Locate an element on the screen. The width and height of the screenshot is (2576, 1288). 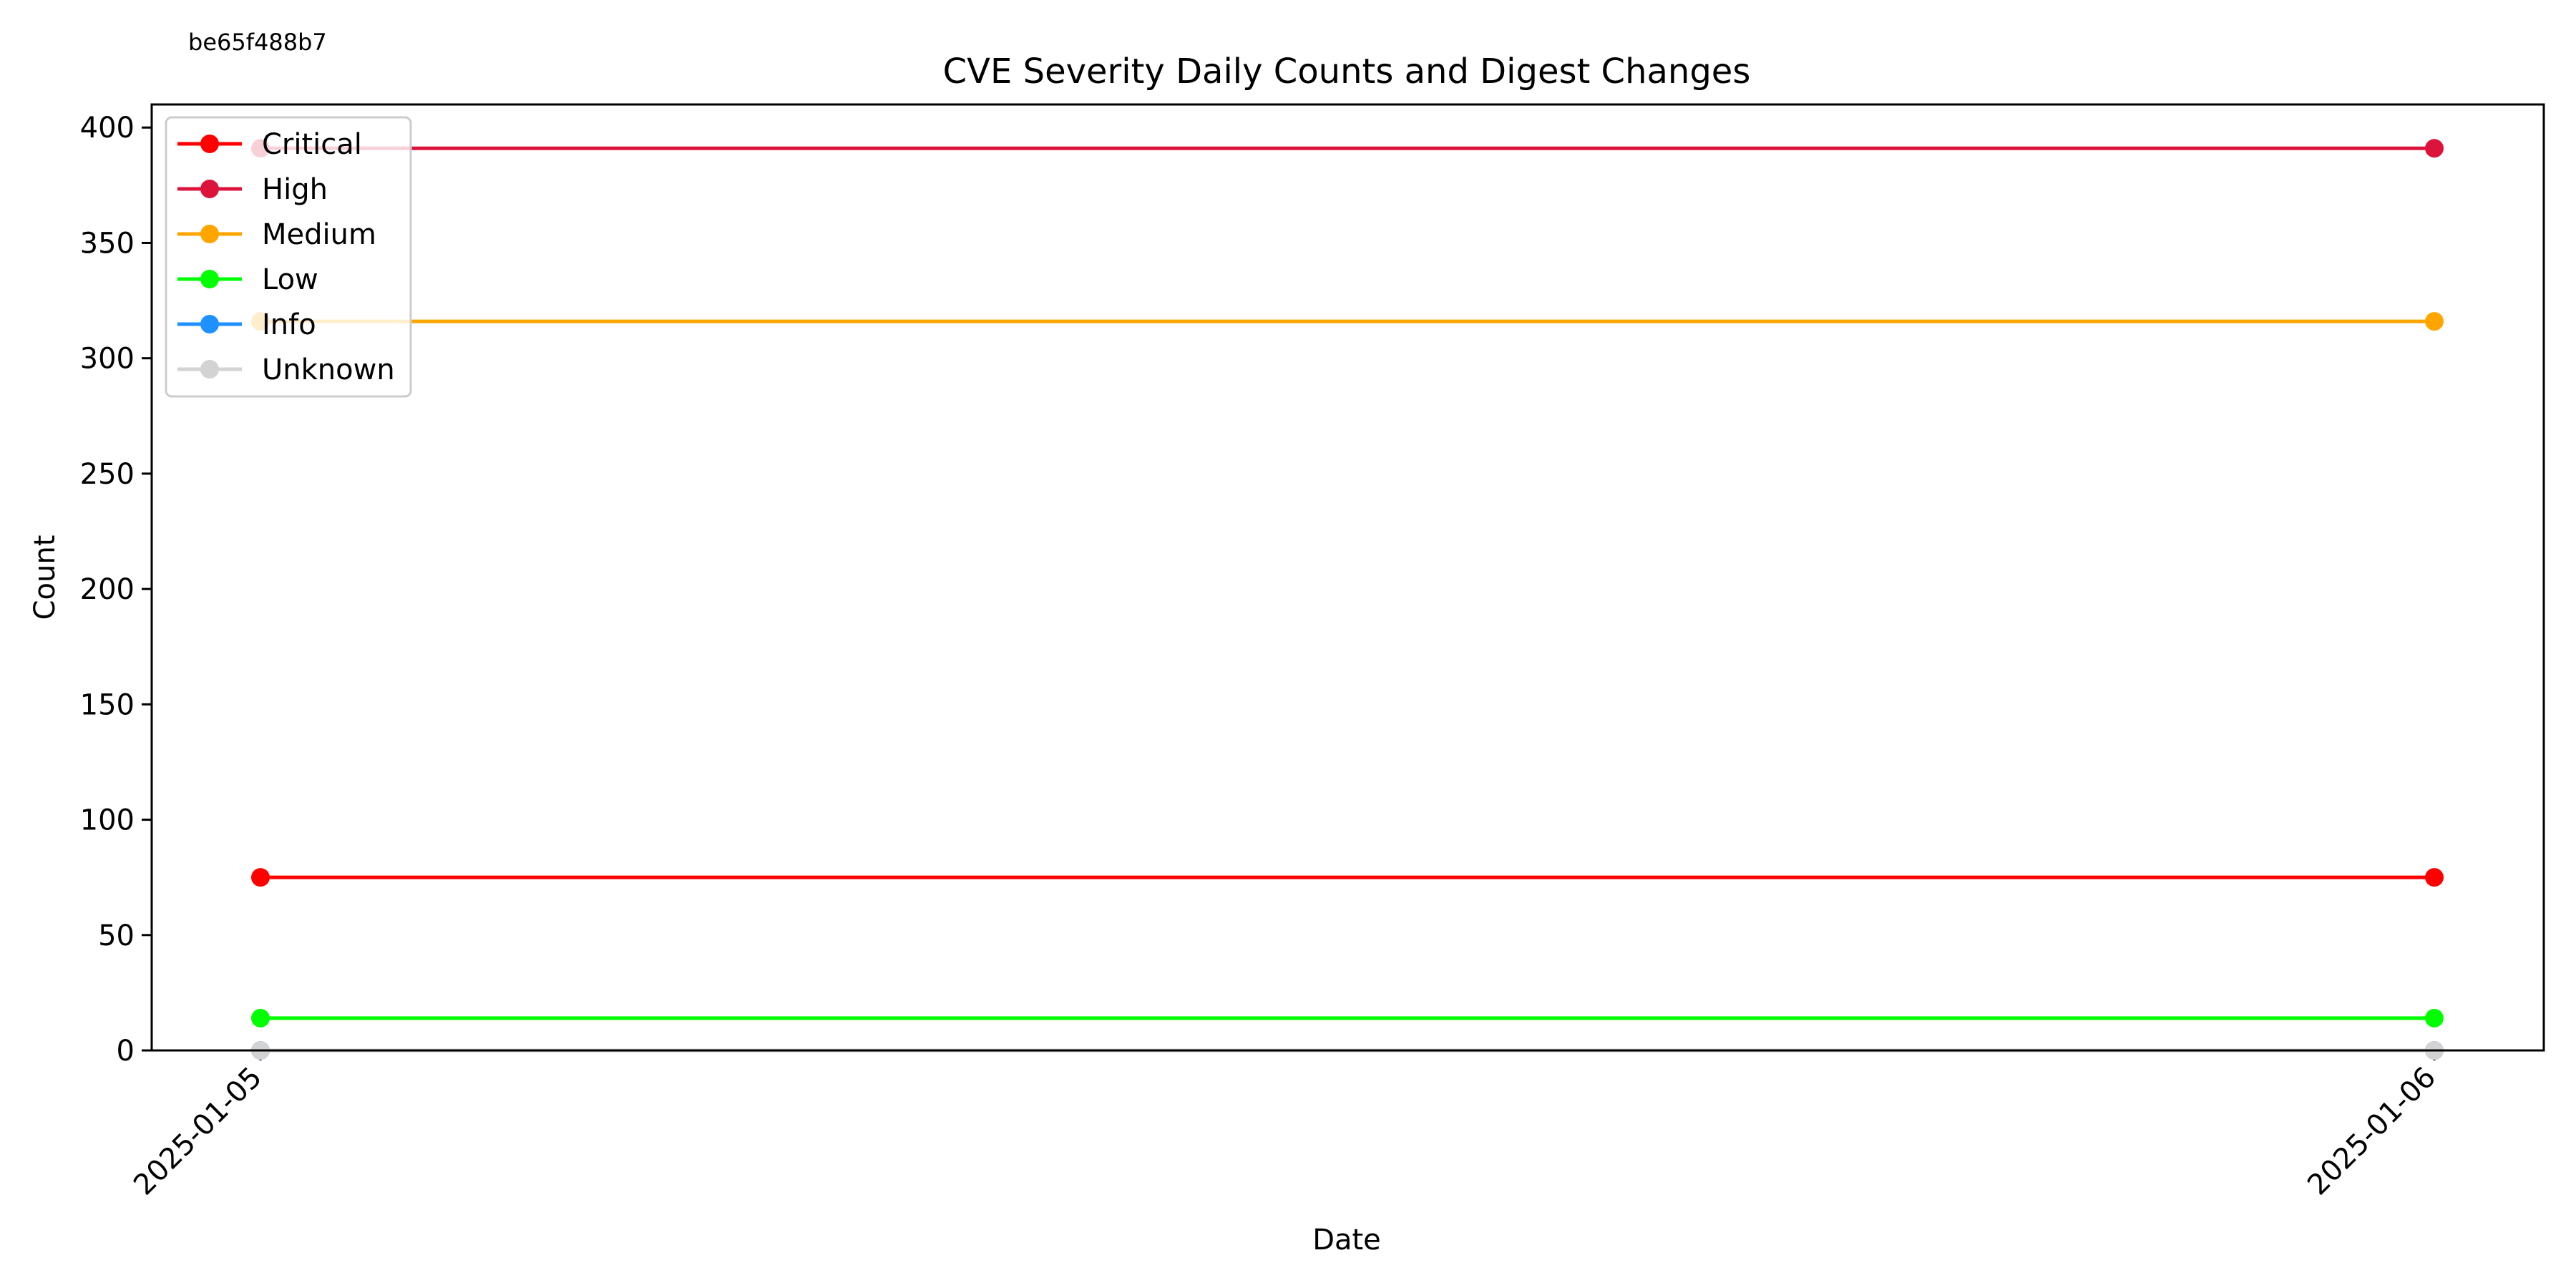
y-axis-label: Count is located at coordinates (45, 577).